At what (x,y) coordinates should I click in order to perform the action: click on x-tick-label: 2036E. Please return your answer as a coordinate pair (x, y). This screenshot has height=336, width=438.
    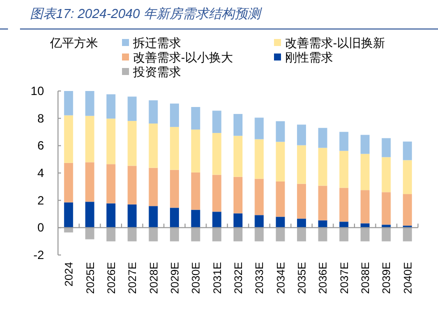
    Looking at the image, I should click on (324, 278).